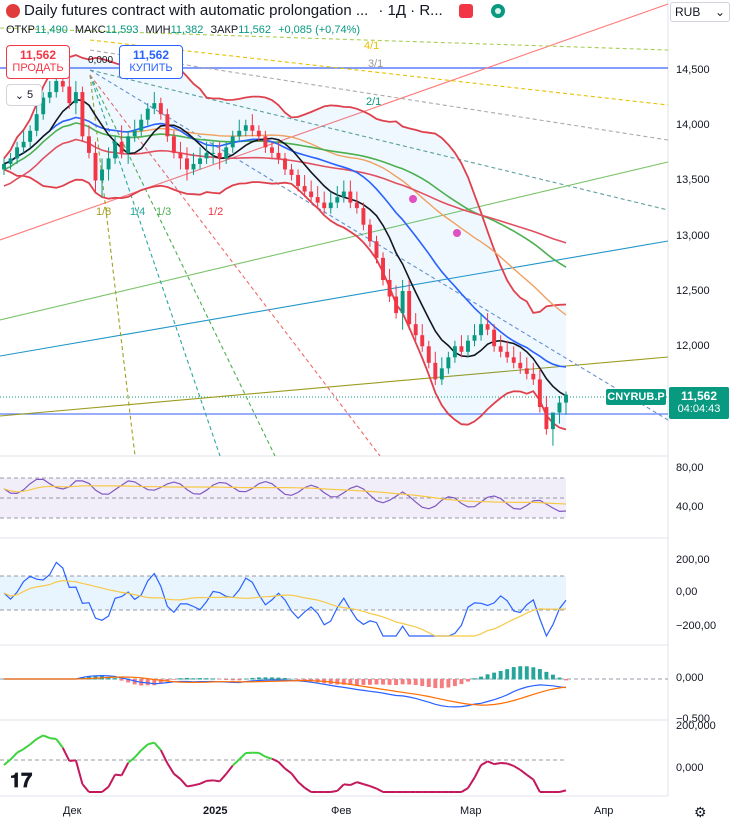 The width and height of the screenshot is (732, 821). What do you see at coordinates (693, 719) in the screenshot?
I see `macd-tick: −0,500` at bounding box center [693, 719].